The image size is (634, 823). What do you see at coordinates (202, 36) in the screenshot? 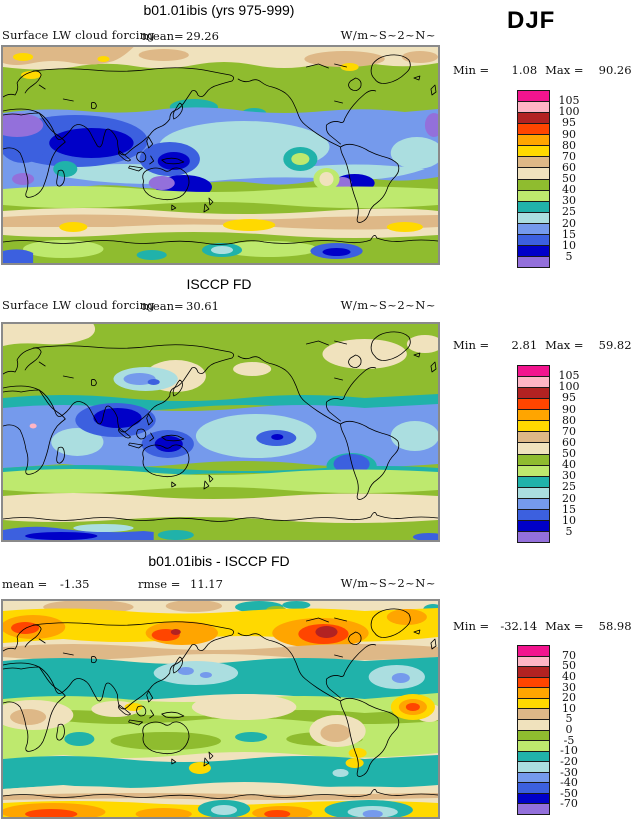
I see `panel1-mean-value: 29.26` at bounding box center [202, 36].